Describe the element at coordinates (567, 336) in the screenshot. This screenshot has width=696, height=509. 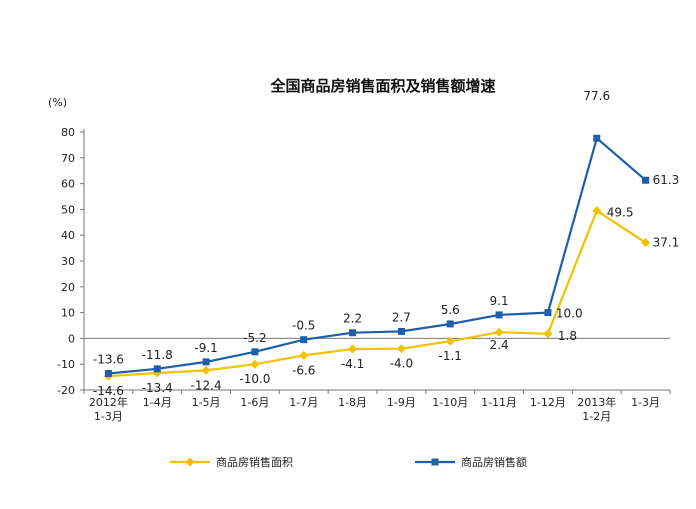
I see `series-0-data-label: 1.8` at that location.